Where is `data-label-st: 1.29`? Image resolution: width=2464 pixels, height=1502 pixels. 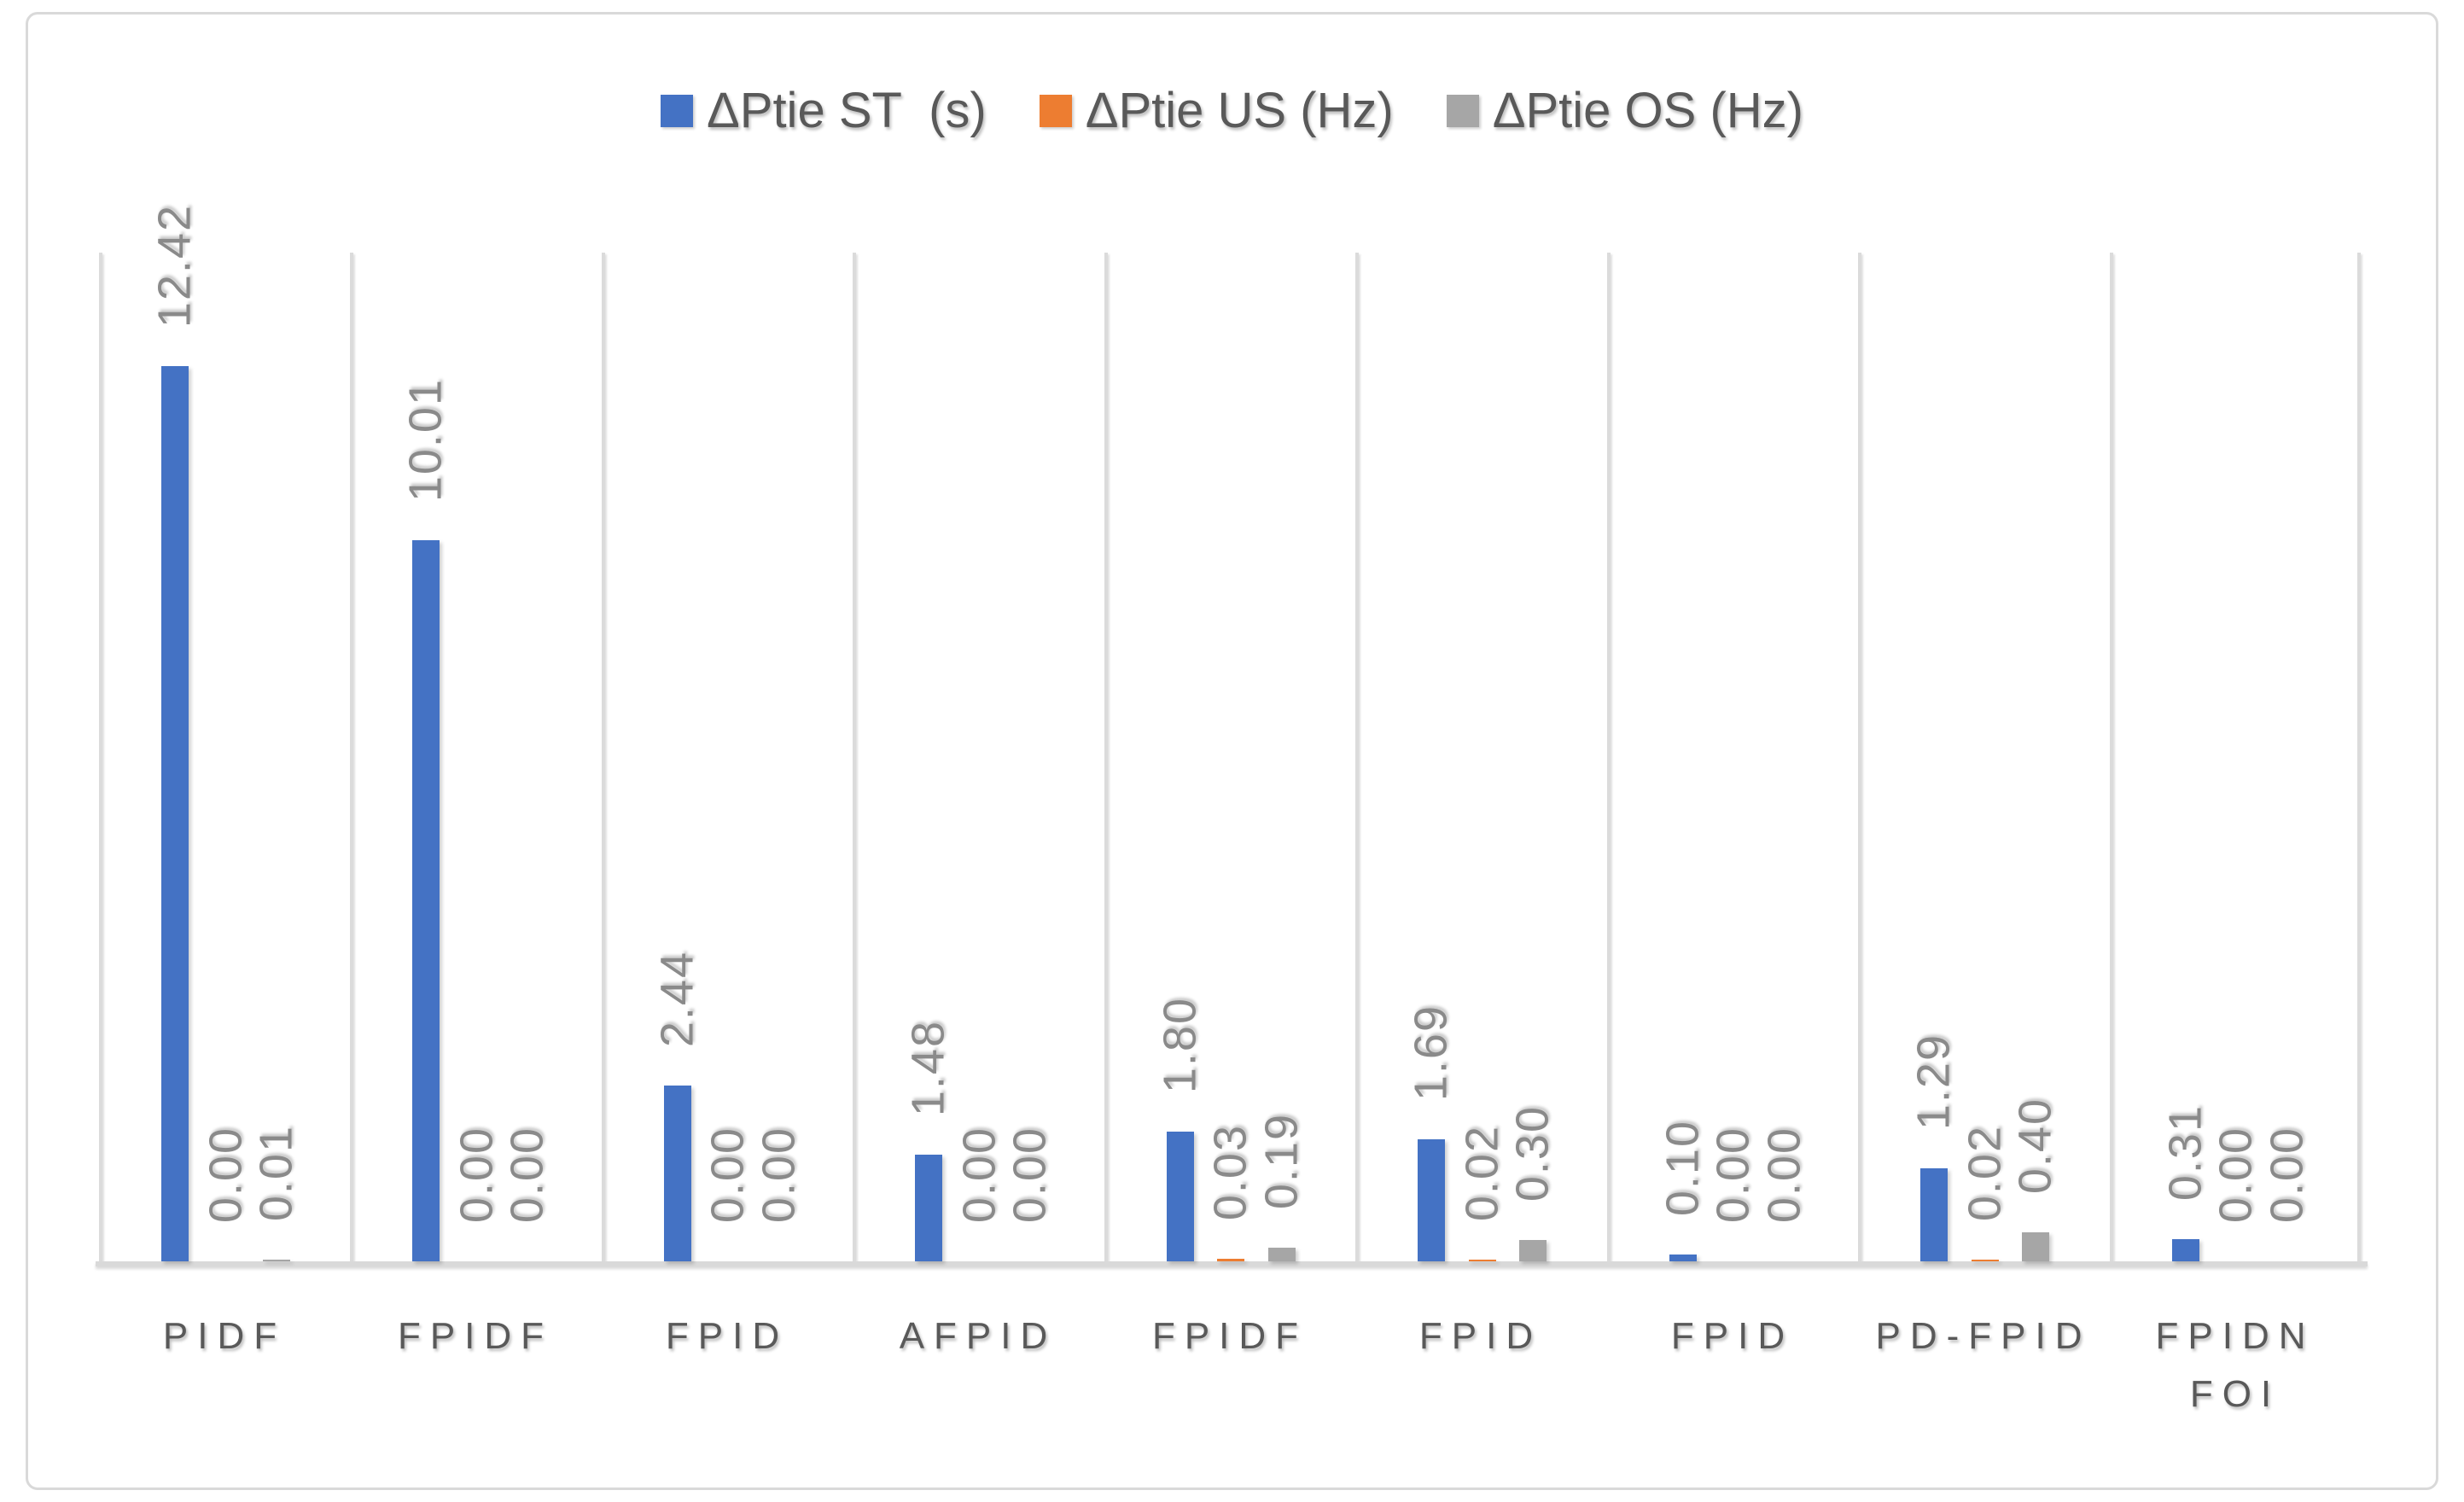 data-label-st: 1.29 is located at coordinates (1934, 1081).